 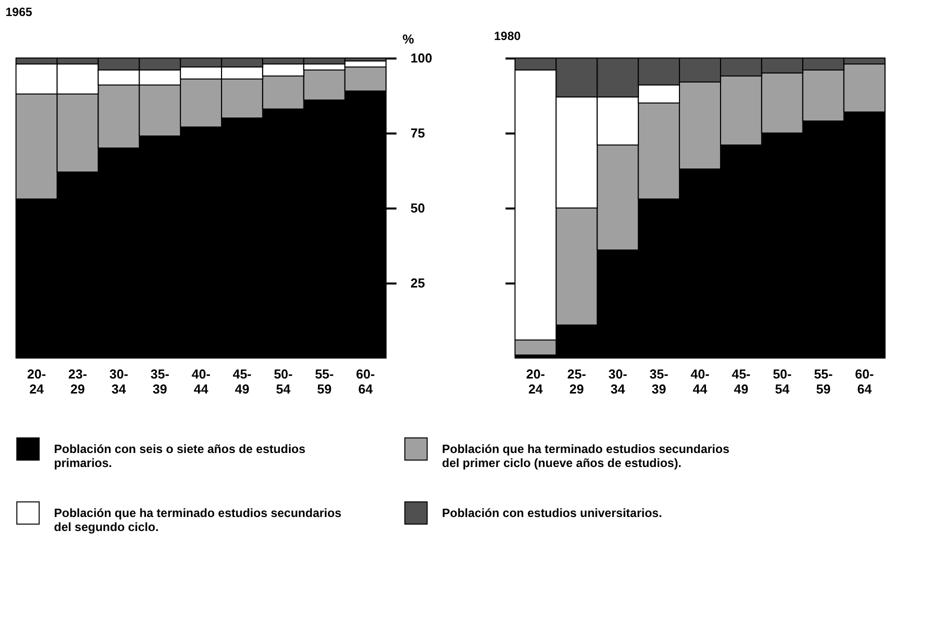 What do you see at coordinates (198, 520) in the screenshot?
I see `legend-label: Población que ha terminado estudios secundarios del segundo ciclo.` at bounding box center [198, 520].